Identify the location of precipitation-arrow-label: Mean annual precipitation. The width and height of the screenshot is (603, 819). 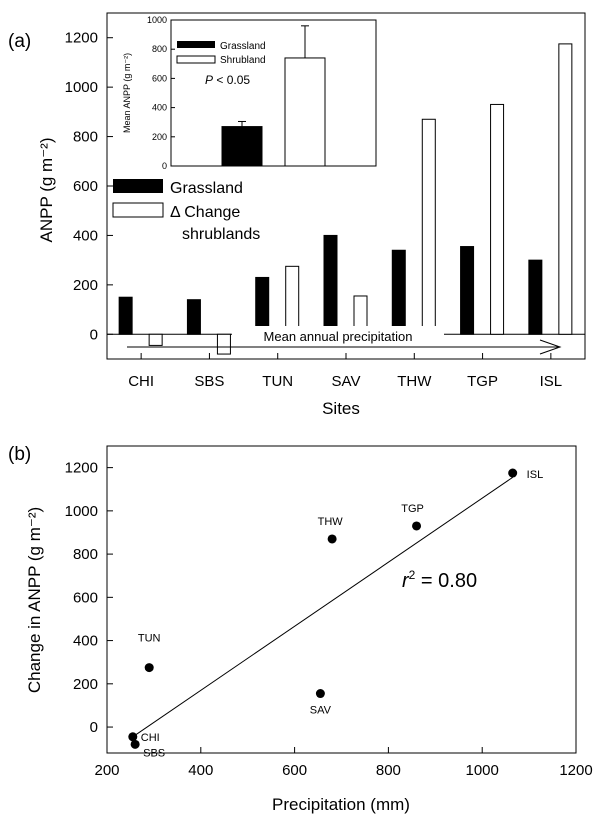
(338, 336).